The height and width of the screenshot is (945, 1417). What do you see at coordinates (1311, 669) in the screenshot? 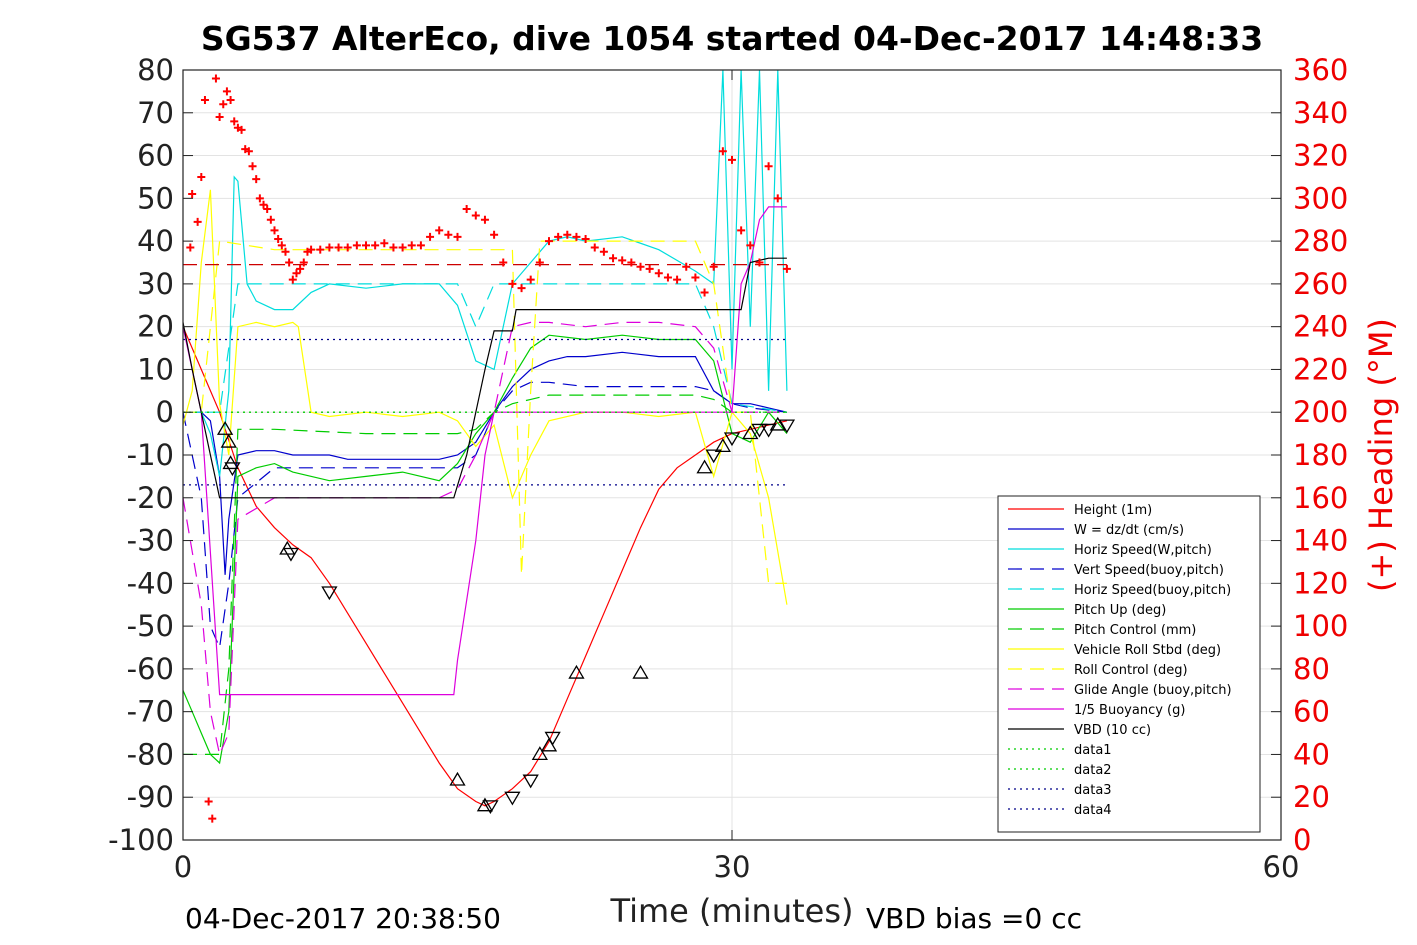
I see `y2-tick-label: 80` at bounding box center [1311, 669].